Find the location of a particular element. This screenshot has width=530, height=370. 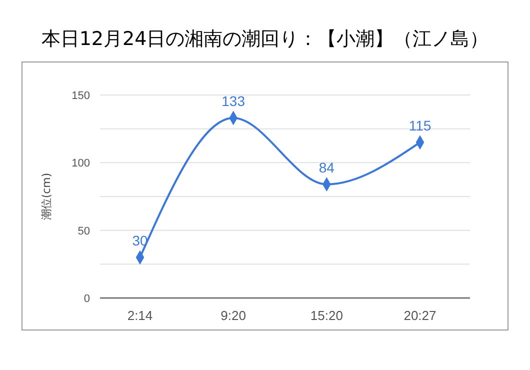

y-tick-label: 100 is located at coordinates (81, 164).